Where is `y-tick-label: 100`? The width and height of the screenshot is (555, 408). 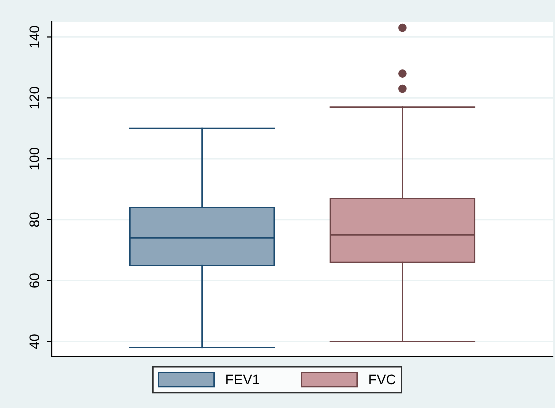 y-tick-label: 100 is located at coordinates (35, 159).